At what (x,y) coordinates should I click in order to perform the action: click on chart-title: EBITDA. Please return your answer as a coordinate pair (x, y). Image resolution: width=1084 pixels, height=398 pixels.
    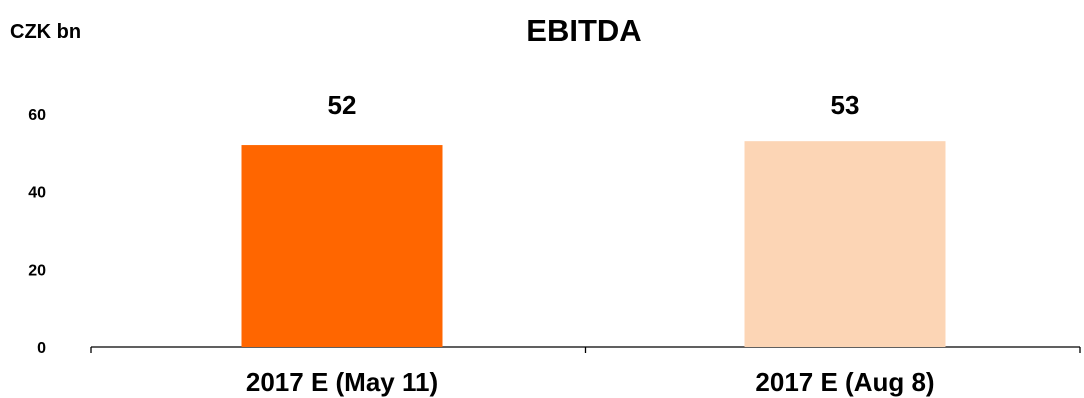
    Looking at the image, I should click on (583, 30).